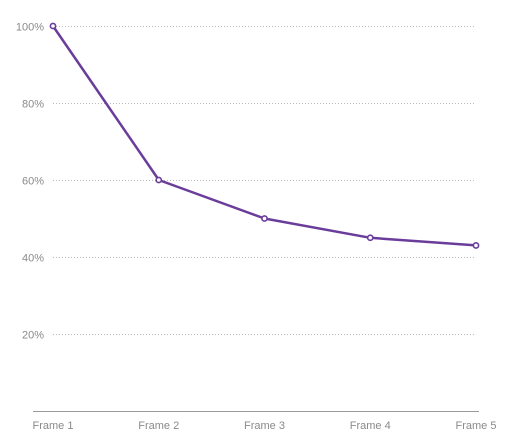 The height and width of the screenshot is (438, 526). What do you see at coordinates (33, 259) in the screenshot?
I see `y-tick-label: 40%` at bounding box center [33, 259].